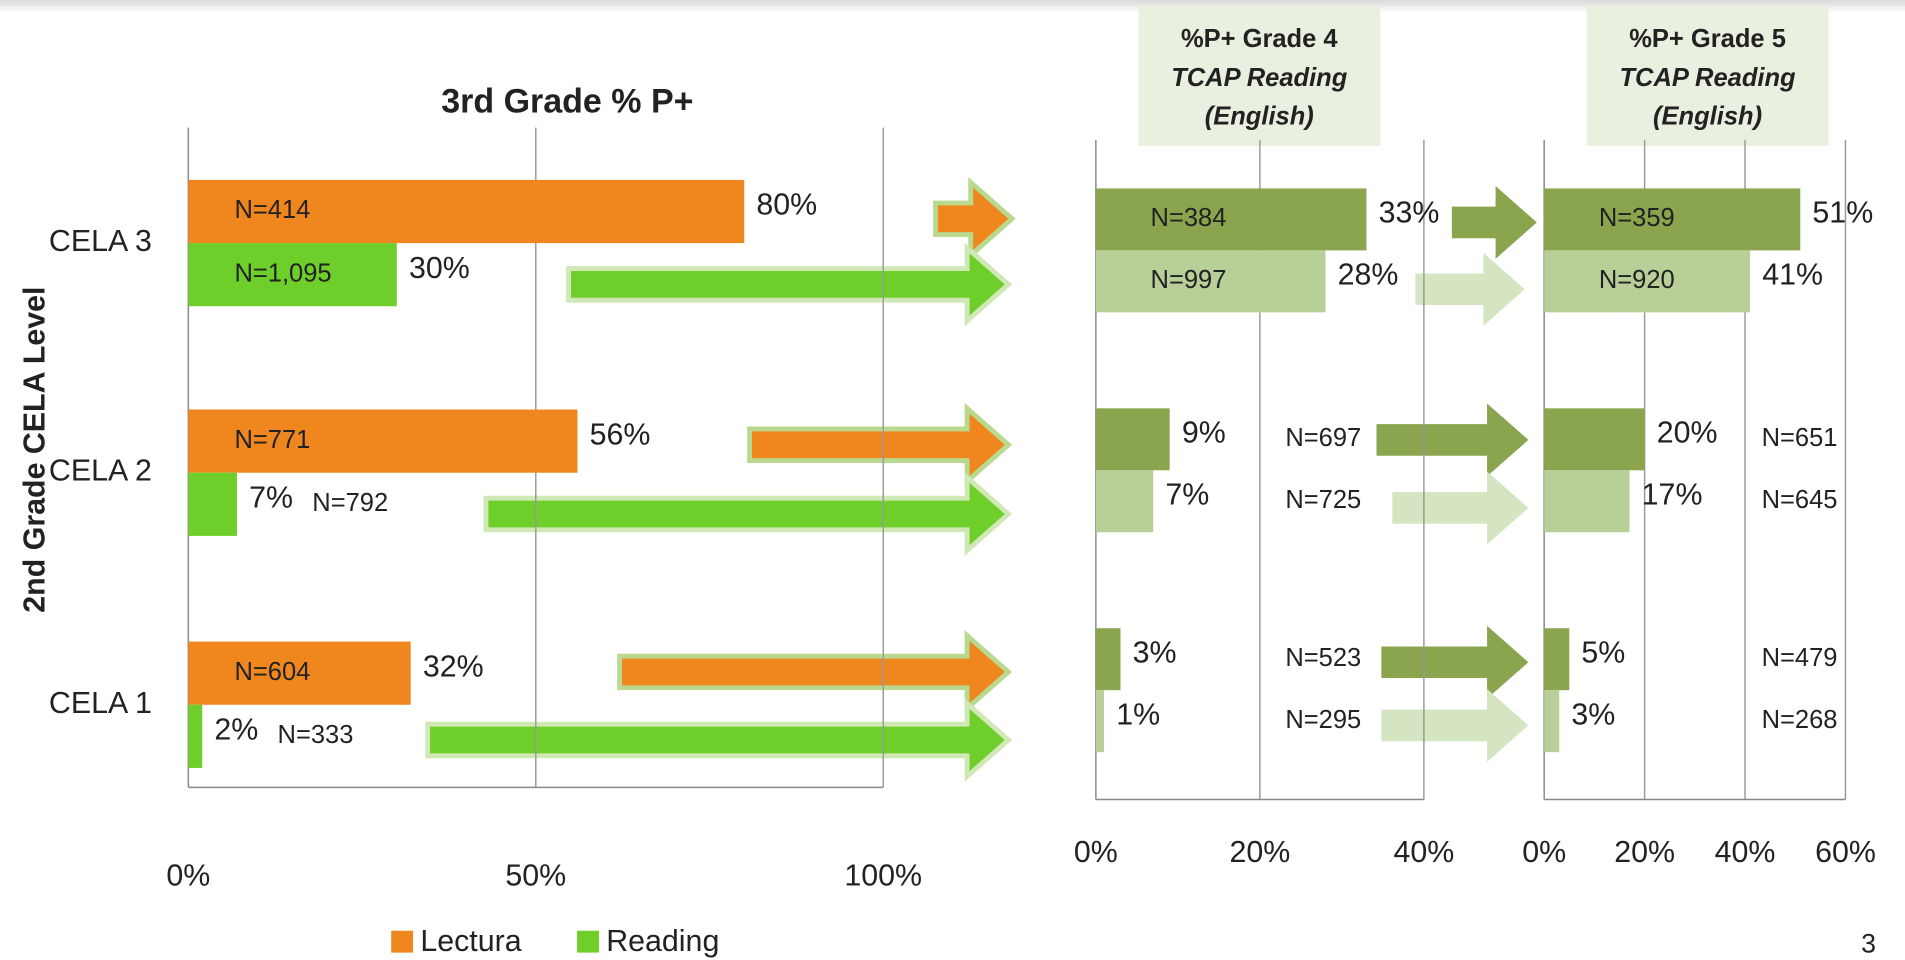 The image size is (1905, 960). I want to click on n-label: N=359, so click(1637, 218).